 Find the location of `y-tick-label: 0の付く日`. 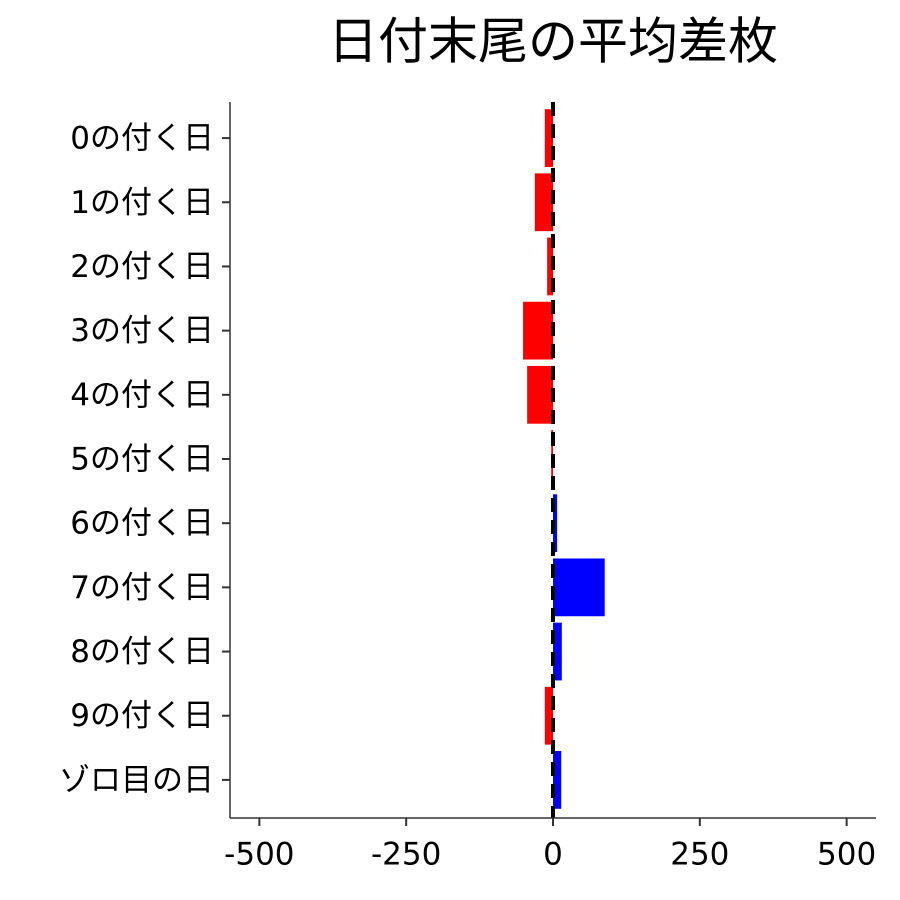

y-tick-label: 0の付く日 is located at coordinates (142, 139).